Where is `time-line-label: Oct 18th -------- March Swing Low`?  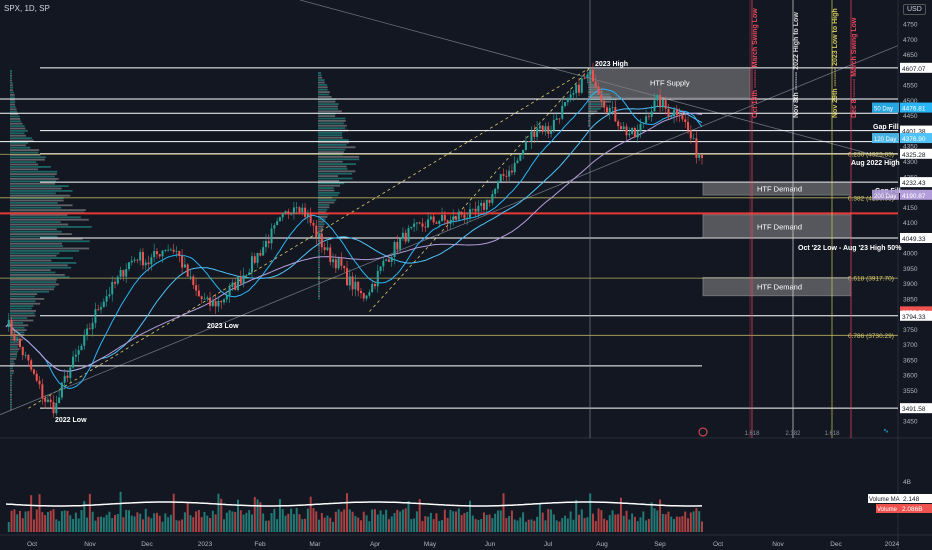 time-line-label: Oct 18th -------- March Swing Low is located at coordinates (755, 63).